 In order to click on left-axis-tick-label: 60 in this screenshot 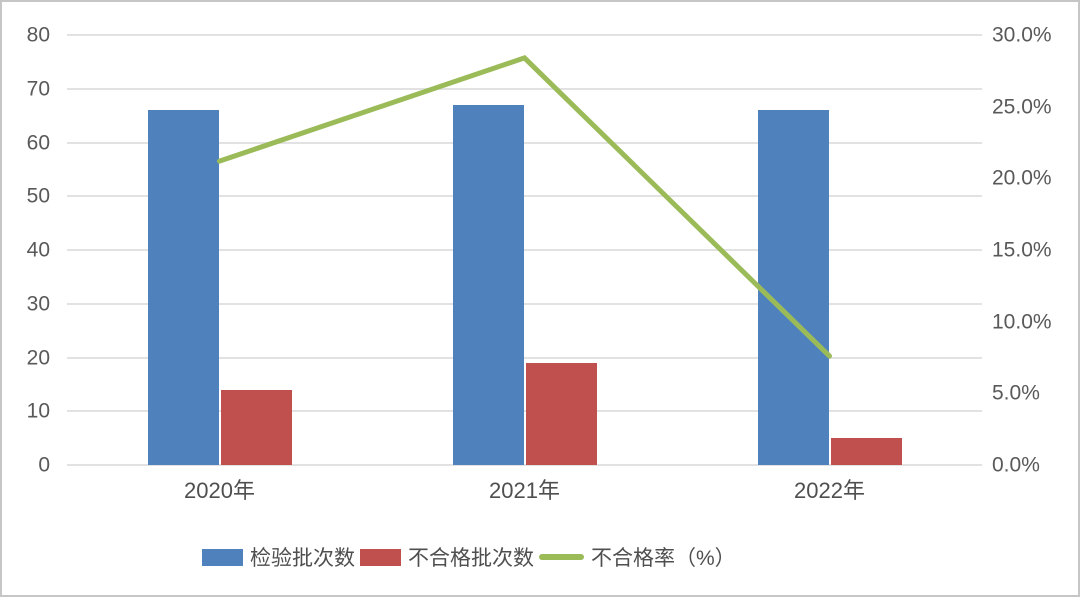, I will do `click(38, 142)`.